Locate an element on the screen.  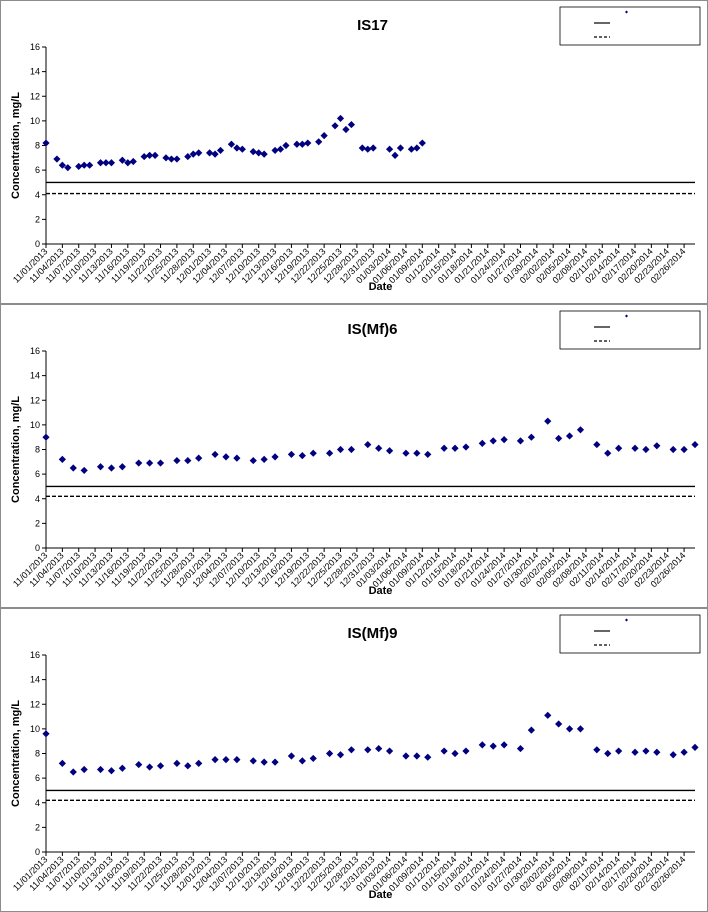
y-tick-label: 16 is located at coordinates (35, 655).